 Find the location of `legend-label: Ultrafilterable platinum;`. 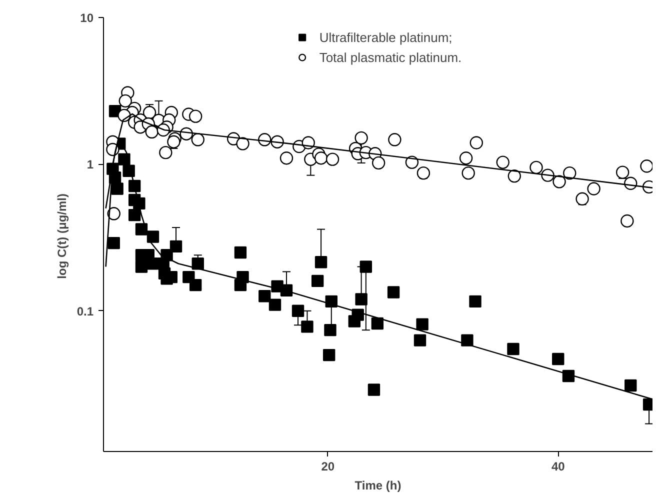

legend-label: Ultrafilterable platinum; is located at coordinates (385, 37).